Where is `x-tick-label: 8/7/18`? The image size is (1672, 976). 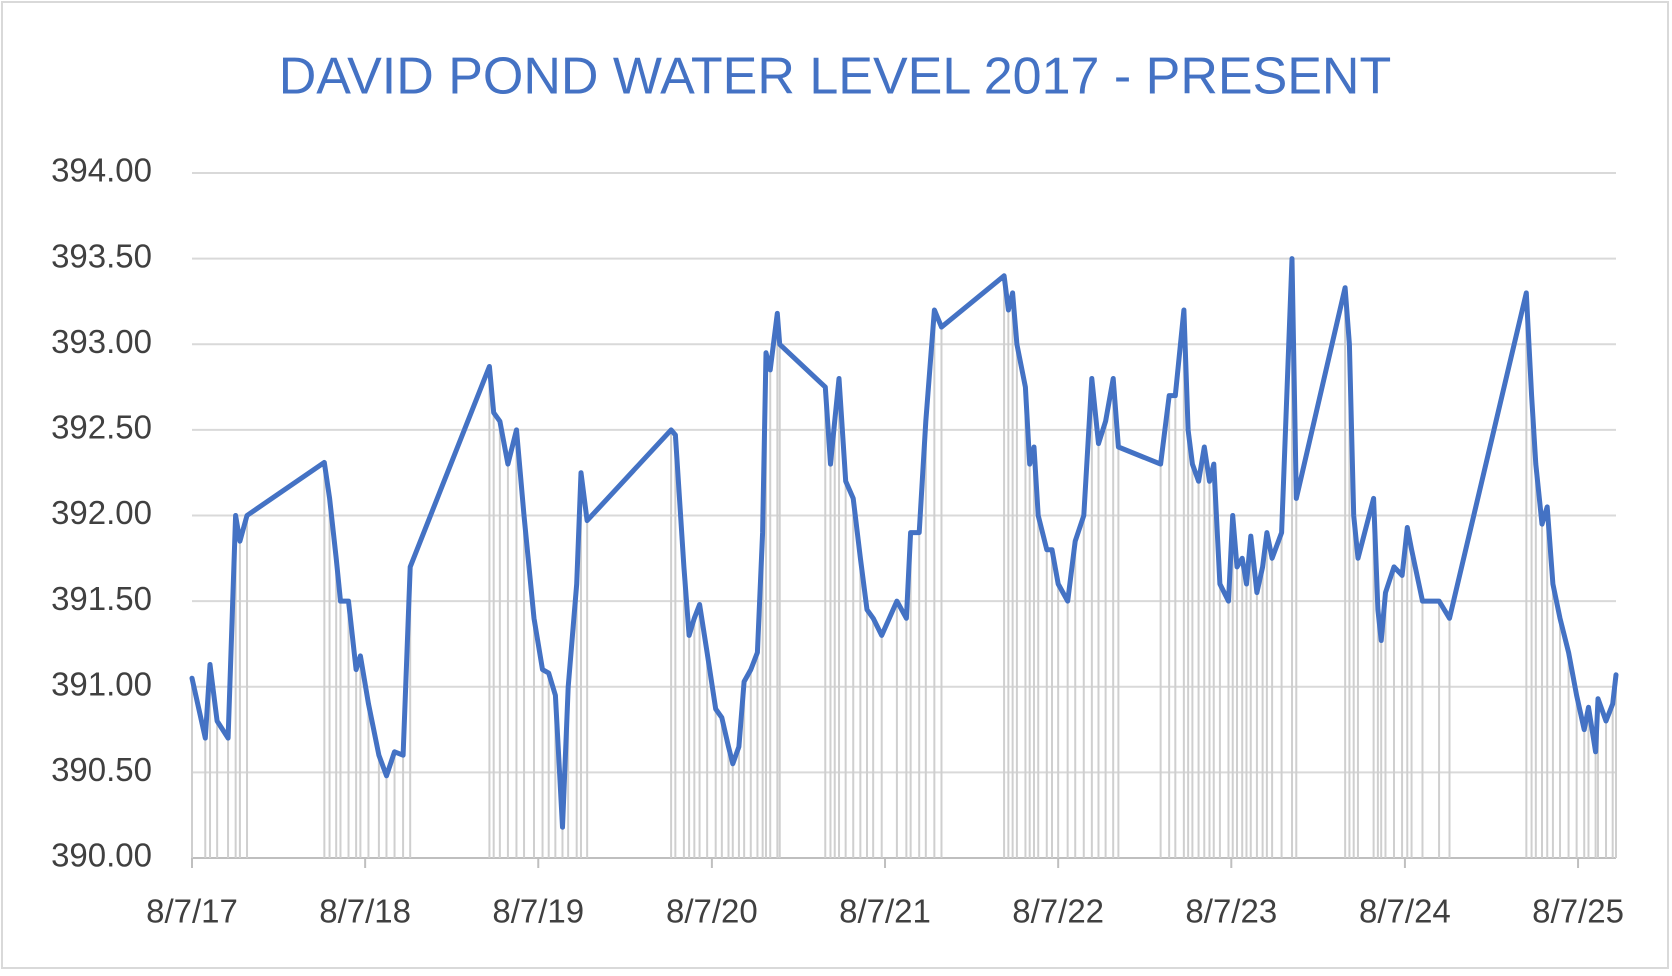
x-tick-label: 8/7/18 is located at coordinates (365, 911).